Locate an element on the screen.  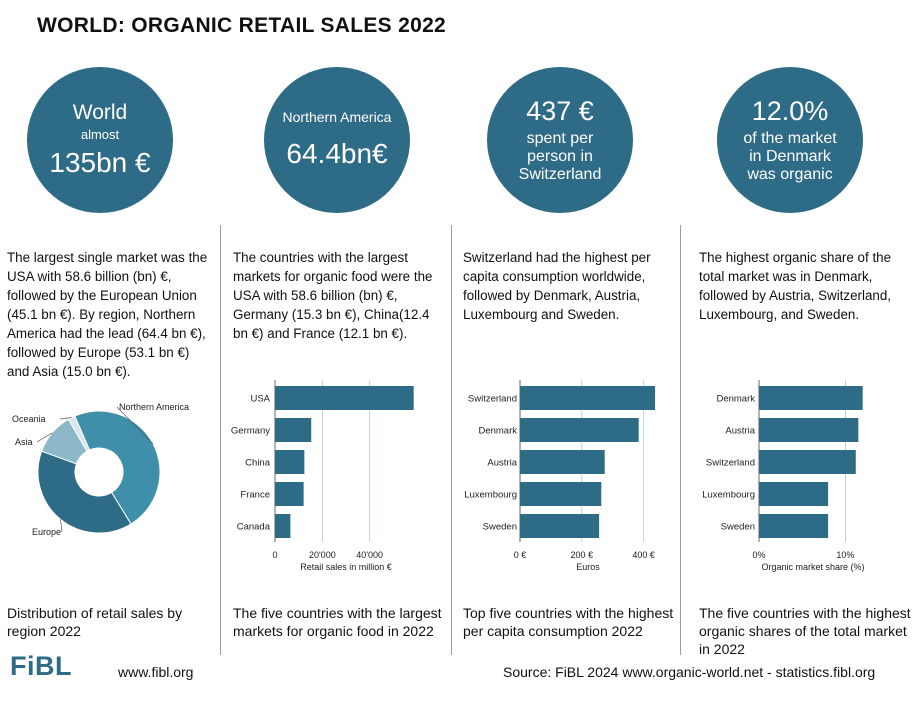
tick-label: 400 € is located at coordinates (643, 555).